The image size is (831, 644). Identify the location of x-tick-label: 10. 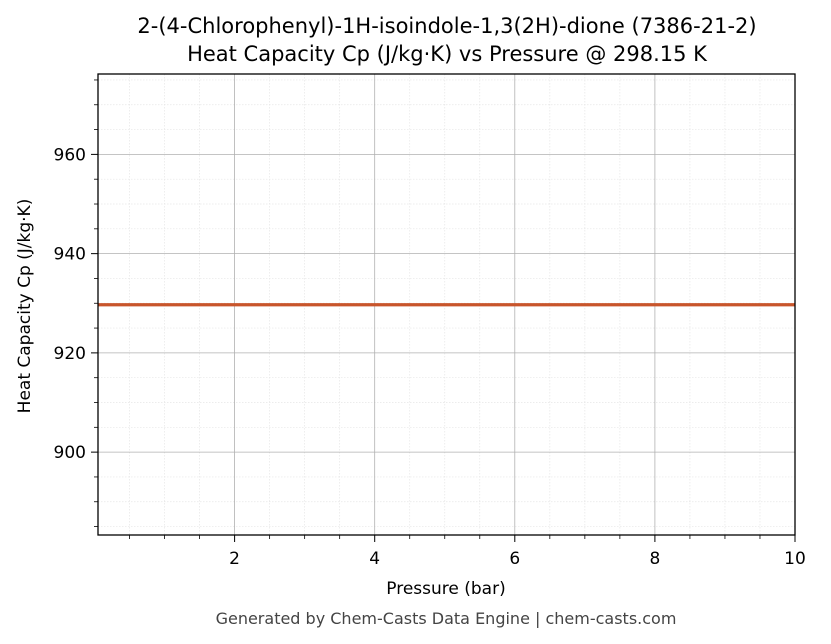
(795, 559).